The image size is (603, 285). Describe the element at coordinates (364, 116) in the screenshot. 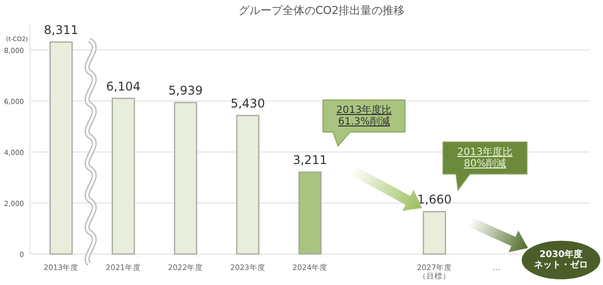

I see `annotation: 2013年度比61.3%削減` at that location.